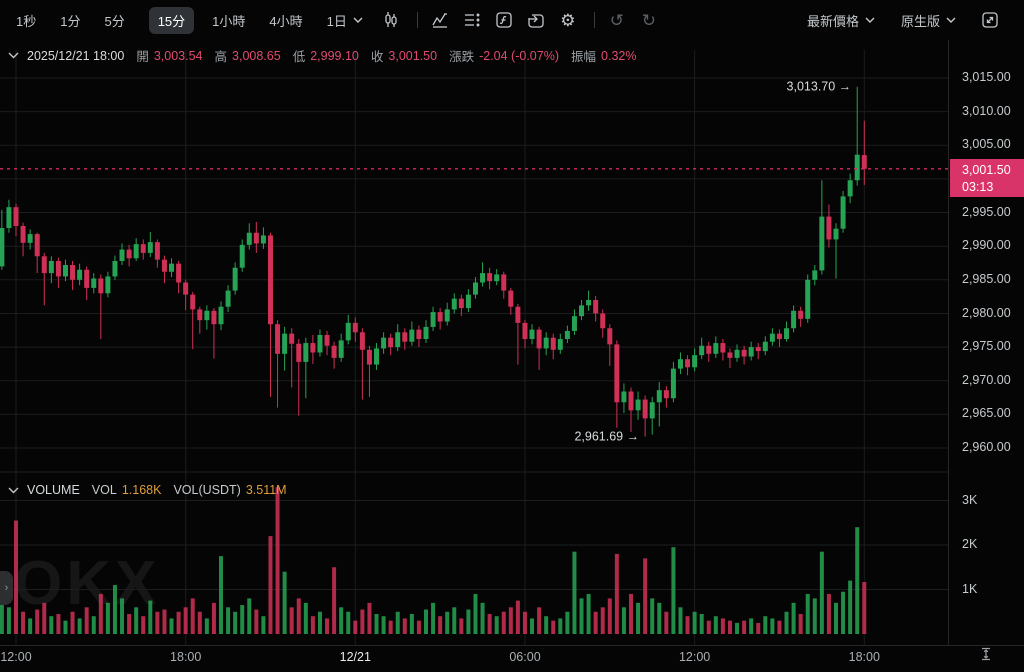 The height and width of the screenshot is (672, 1024). What do you see at coordinates (440, 20) in the screenshot?
I see `indicators-icon` at bounding box center [440, 20].